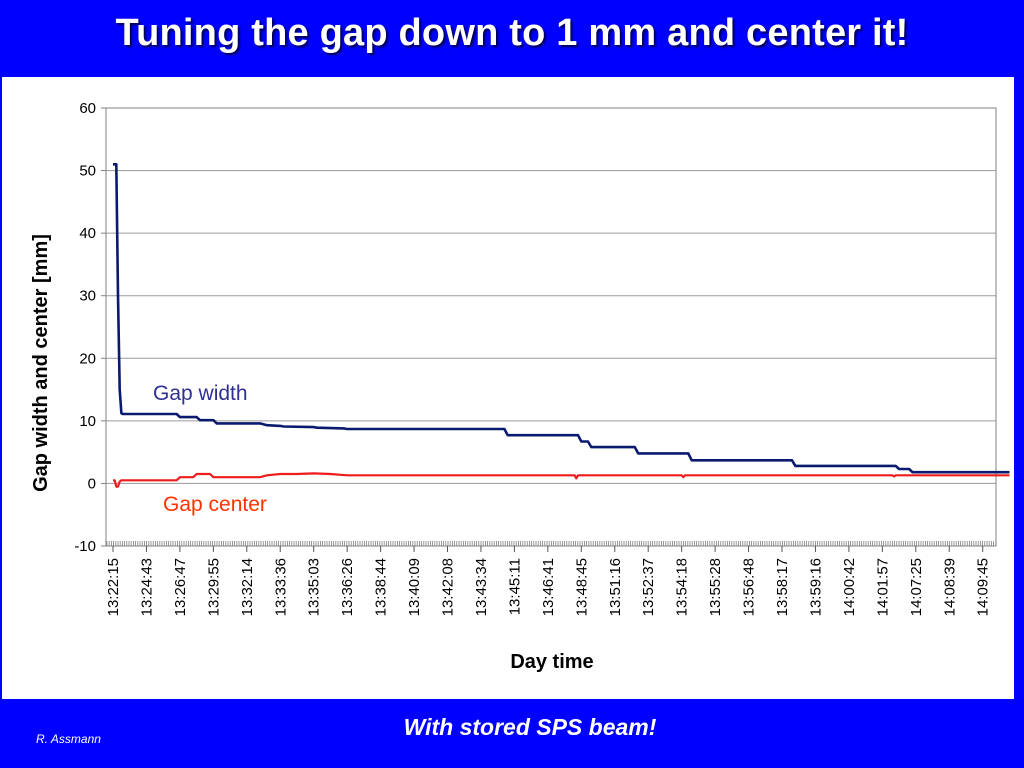 The height and width of the screenshot is (768, 1024). Describe the element at coordinates (113, 587) in the screenshot. I see `x-tick-label: 13:22:15` at that location.